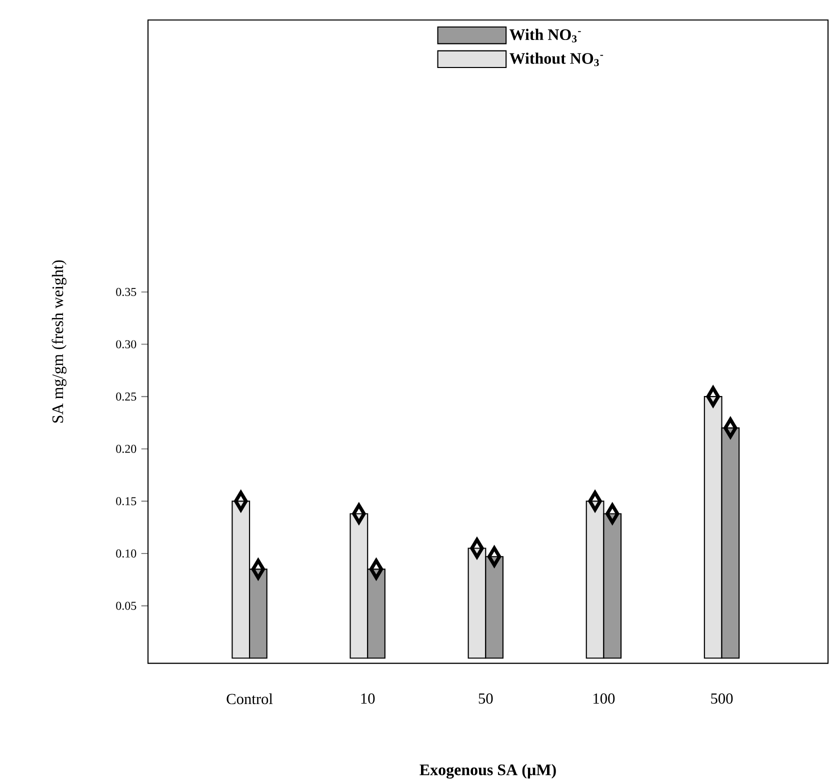  Describe the element at coordinates (126, 344) in the screenshot. I see `y-tick-label: 0.30` at that location.